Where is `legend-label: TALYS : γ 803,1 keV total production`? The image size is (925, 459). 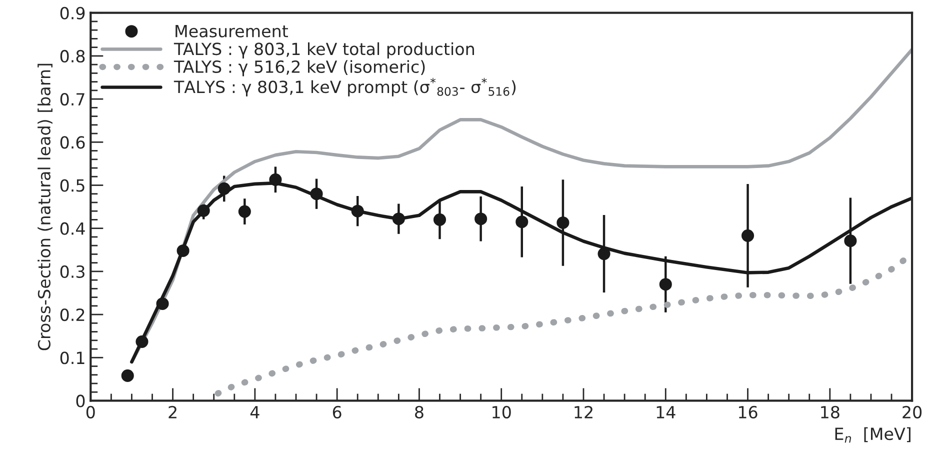
legend-label: TALYS : γ 803,1 keV total production is located at coordinates (324, 50).